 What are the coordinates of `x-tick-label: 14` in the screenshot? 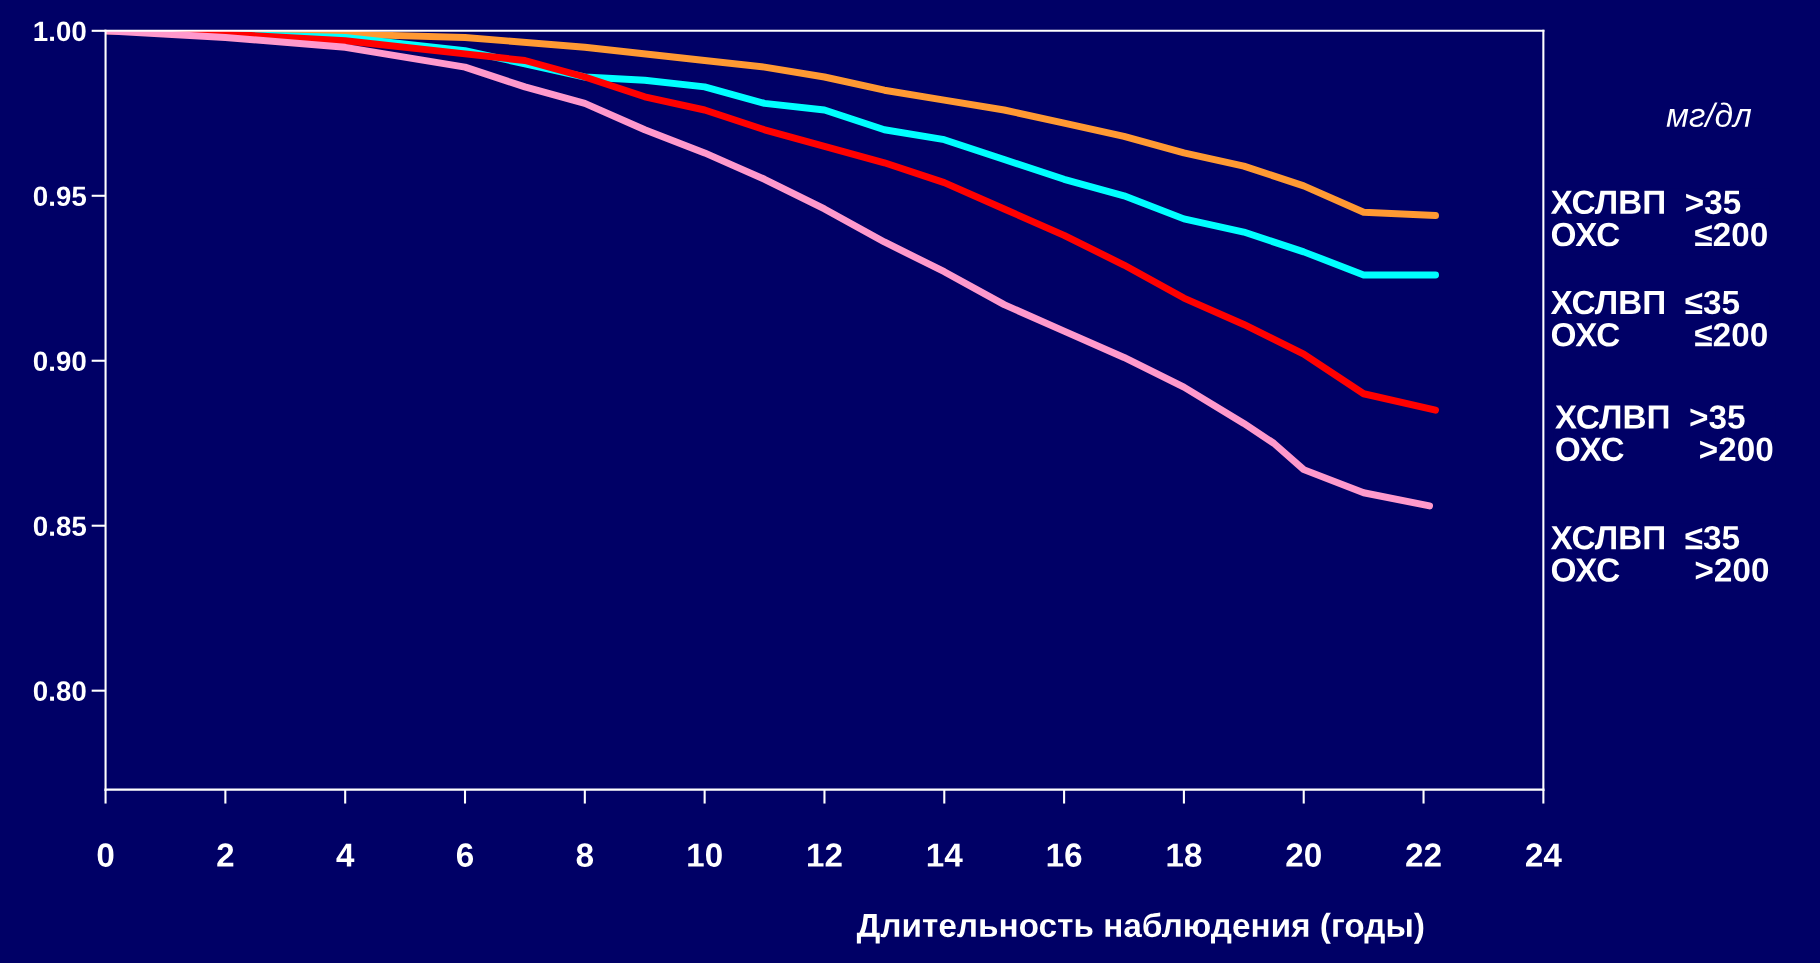 It's located at (945, 855).